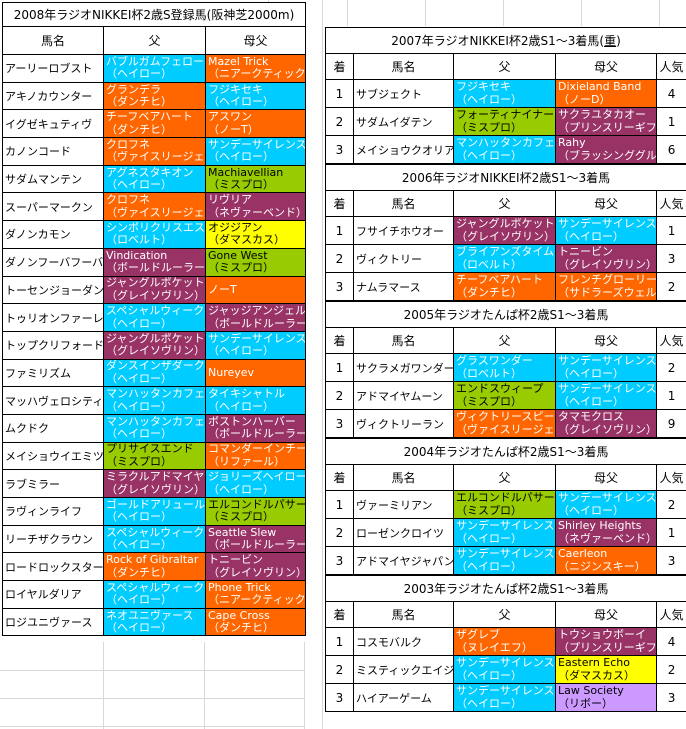 The image size is (686, 729). What do you see at coordinates (506, 452) in the screenshot?
I see `result-title-text: 2004年ラジオたんぱ杯2歳S1～3着馬` at bounding box center [506, 452].